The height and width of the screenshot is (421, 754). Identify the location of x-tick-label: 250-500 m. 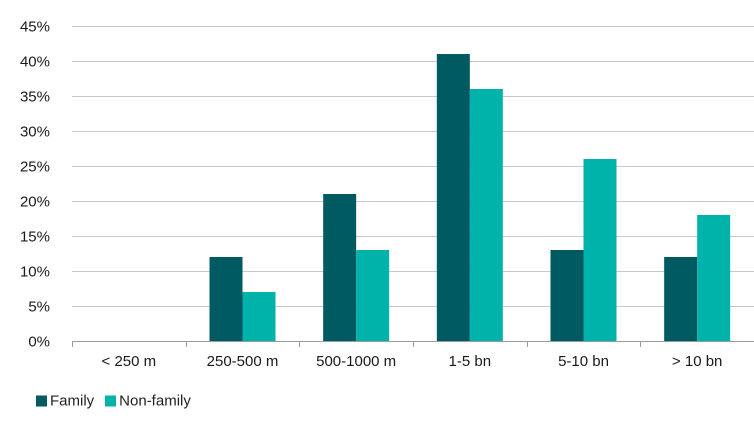
(243, 361).